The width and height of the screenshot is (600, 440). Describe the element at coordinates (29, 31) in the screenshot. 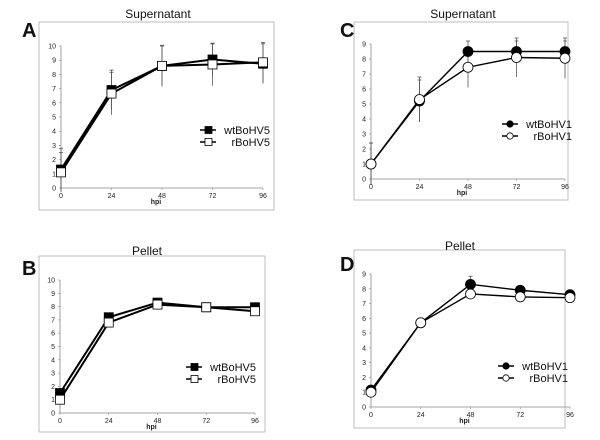

I see `panel-letter: A` at that location.